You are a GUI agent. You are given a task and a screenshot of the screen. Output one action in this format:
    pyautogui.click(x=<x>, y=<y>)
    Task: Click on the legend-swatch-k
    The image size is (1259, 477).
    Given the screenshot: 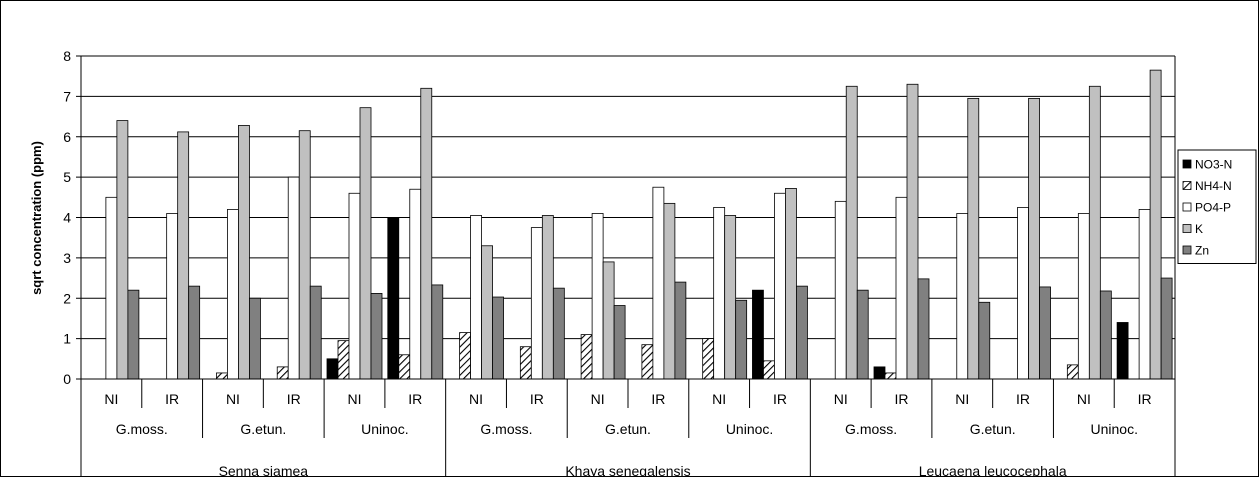 What is the action you would take?
    pyautogui.click(x=1187, y=228)
    